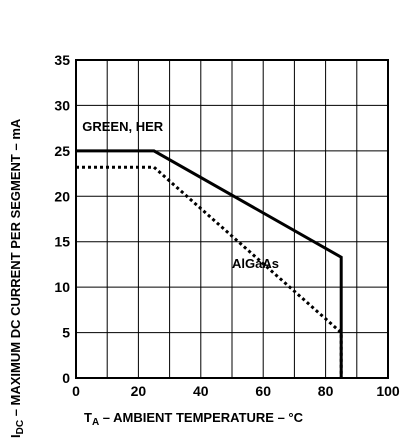  What do you see at coordinates (194, 419) in the screenshot?
I see `x-axis-label: TA – AMBIENT TEMPERATURE – °C` at bounding box center [194, 419].